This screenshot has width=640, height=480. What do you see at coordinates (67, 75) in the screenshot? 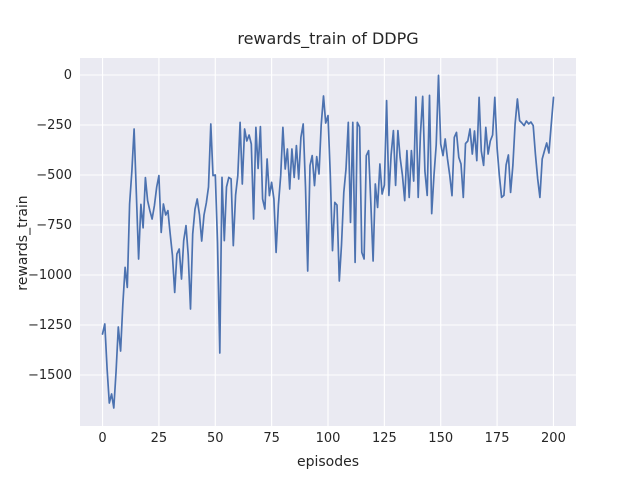
I see `y-tick-label: 0` at bounding box center [67, 75].